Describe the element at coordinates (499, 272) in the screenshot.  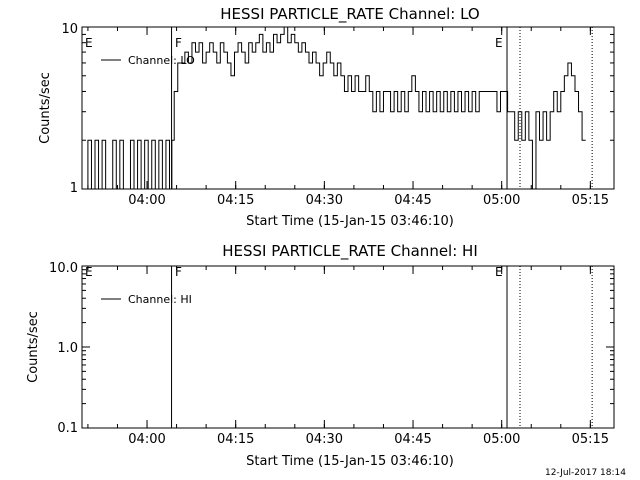
I see `hi-marker-e-end: E` at that location.